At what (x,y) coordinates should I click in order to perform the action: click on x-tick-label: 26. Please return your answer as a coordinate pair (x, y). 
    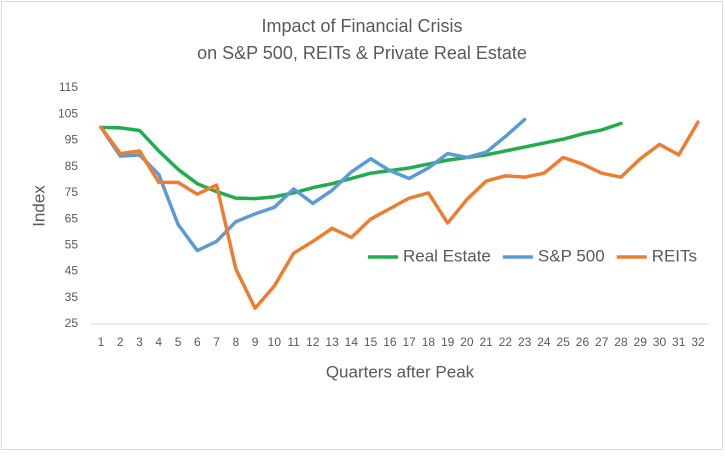
    Looking at the image, I should click on (583, 342).